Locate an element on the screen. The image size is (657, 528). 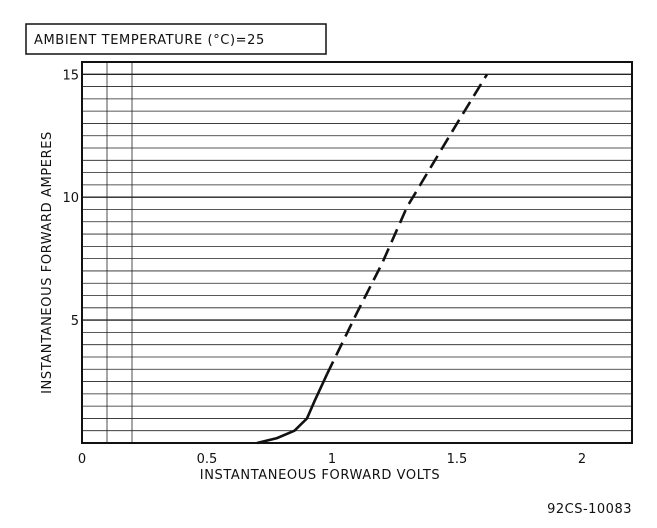
condition-box is located at coordinates (176, 39).